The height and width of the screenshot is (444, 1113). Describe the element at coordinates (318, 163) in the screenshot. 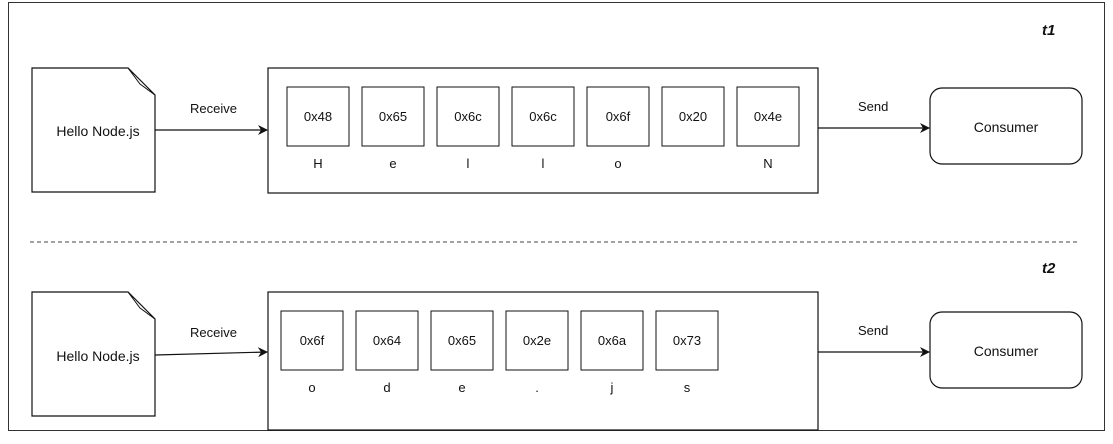

I see `byte-char: H` at that location.